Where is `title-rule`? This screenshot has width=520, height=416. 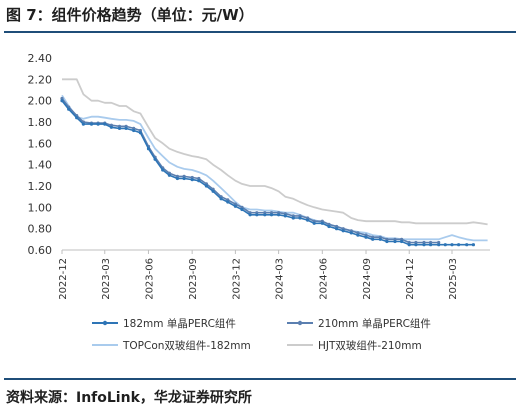 title-rule is located at coordinates (260, 32).